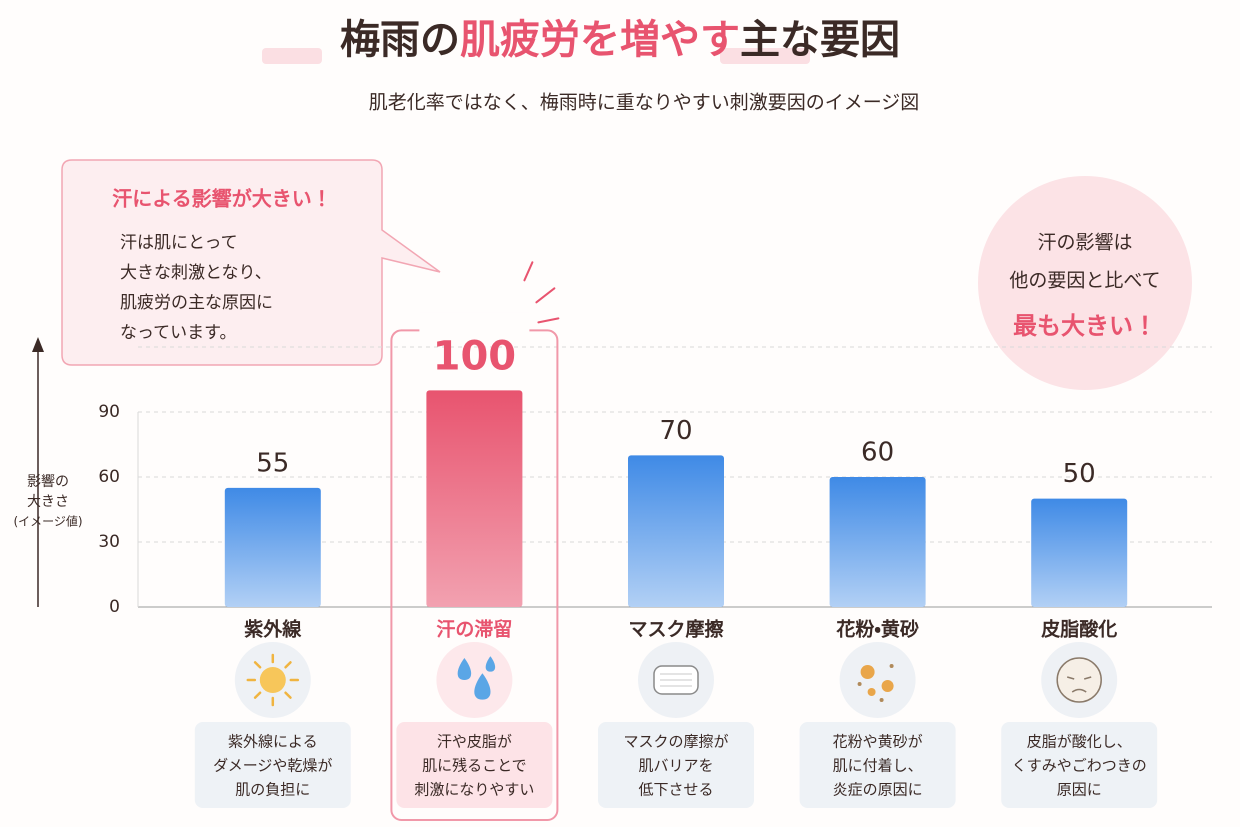 This screenshot has width=1240, height=827. I want to click on description-line: 炎症の原因に, so click(878, 790).